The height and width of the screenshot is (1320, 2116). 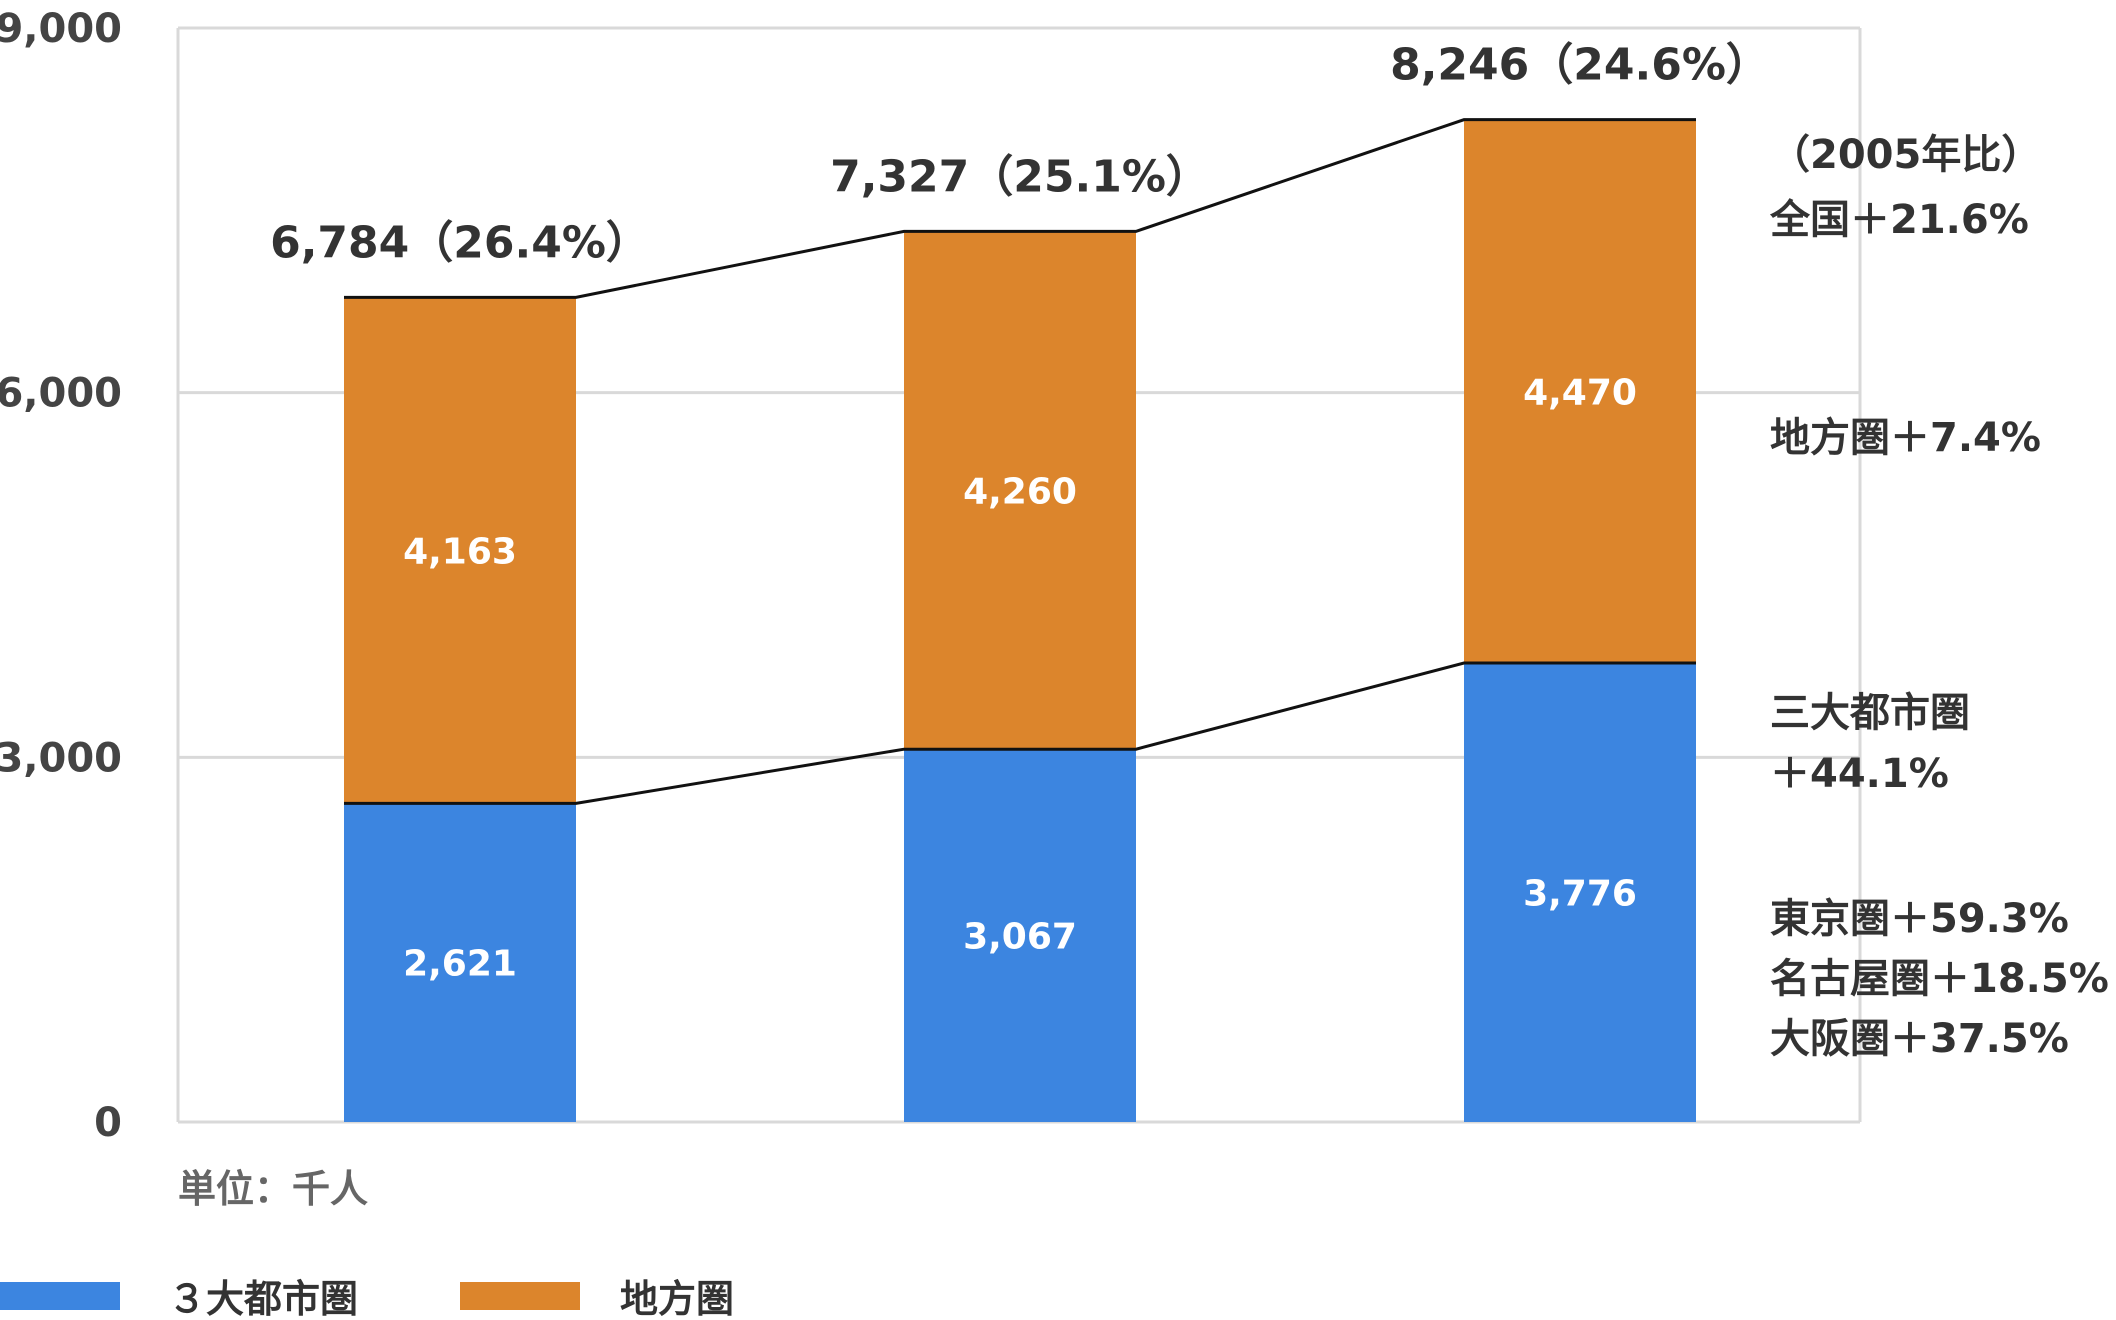 I want to click on total-value-label: 8,246（24.6%）, so click(x=1580, y=65).